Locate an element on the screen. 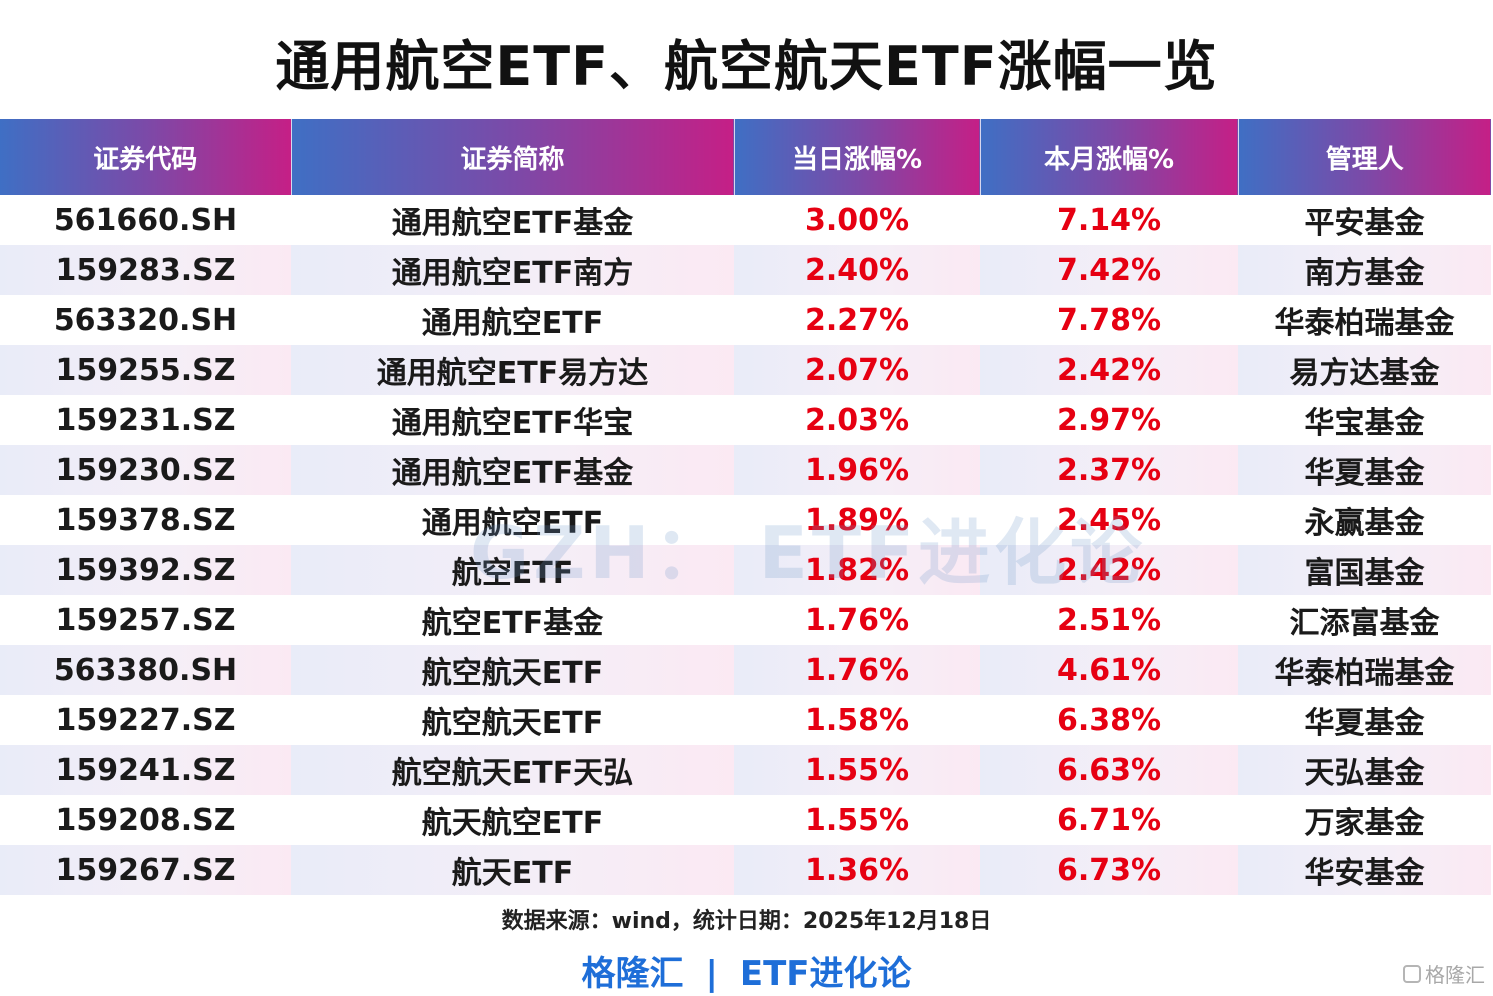 The height and width of the screenshot is (996, 1493). footer-brand: 格隆汇 | ETF进化论 is located at coordinates (746, 970).